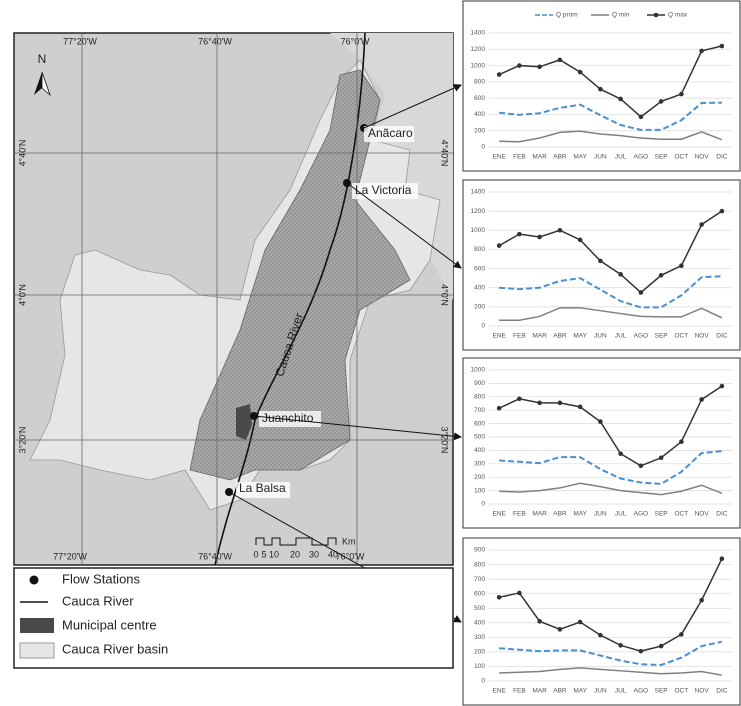 The height and width of the screenshot is (706, 741). What do you see at coordinates (682, 336) in the screenshot?
I see `x-tick-label: OCT` at bounding box center [682, 336].